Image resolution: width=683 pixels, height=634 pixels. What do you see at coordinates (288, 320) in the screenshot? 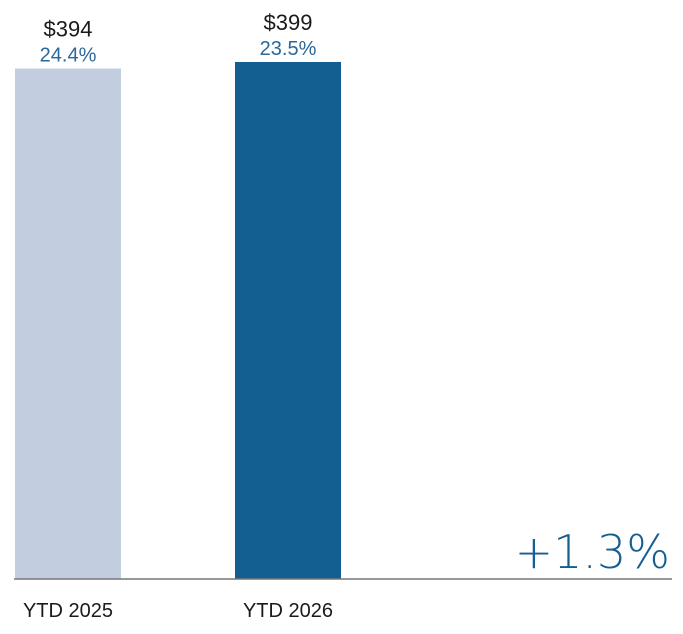
I see `bar-ytd-2026` at bounding box center [288, 320].